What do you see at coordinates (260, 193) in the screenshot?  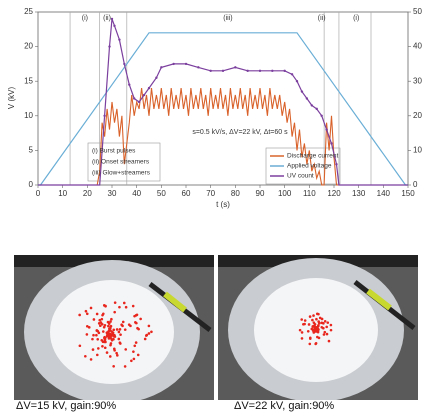 I see `x-tick-label: 90` at bounding box center [260, 193].